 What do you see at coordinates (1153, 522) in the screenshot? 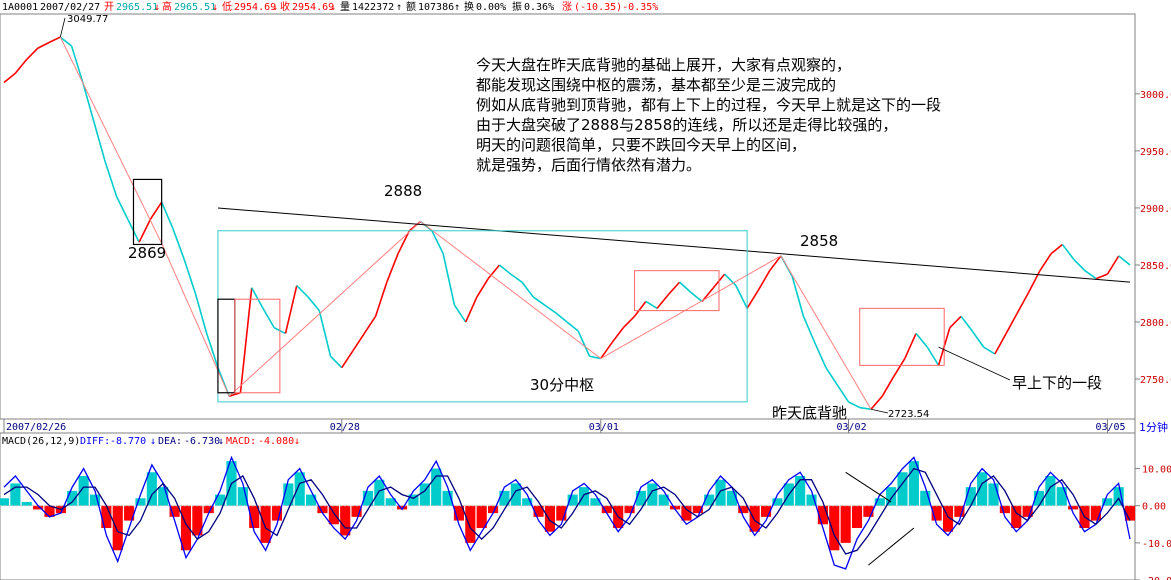
I see `macd-axis: 10.00 0.00 -10.00 -20.00` at bounding box center [1153, 522].